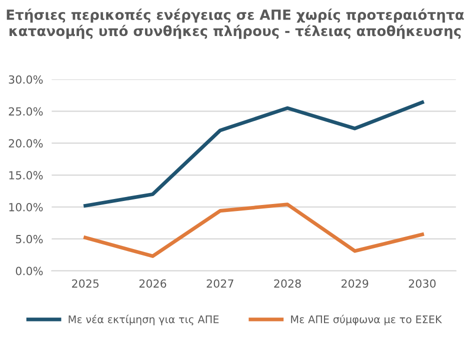  What do you see at coordinates (25, 111) in the screenshot?
I see `y-tick-label: 25.0%` at bounding box center [25, 111].